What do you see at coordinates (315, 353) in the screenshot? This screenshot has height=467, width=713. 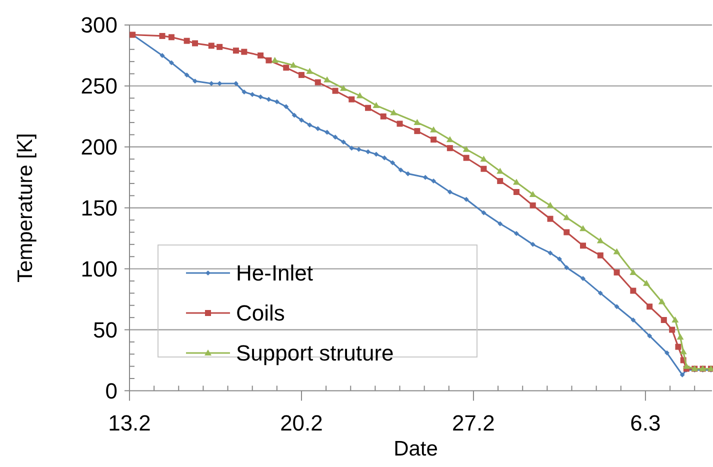 I see `legend-label: Support struture` at bounding box center [315, 353].